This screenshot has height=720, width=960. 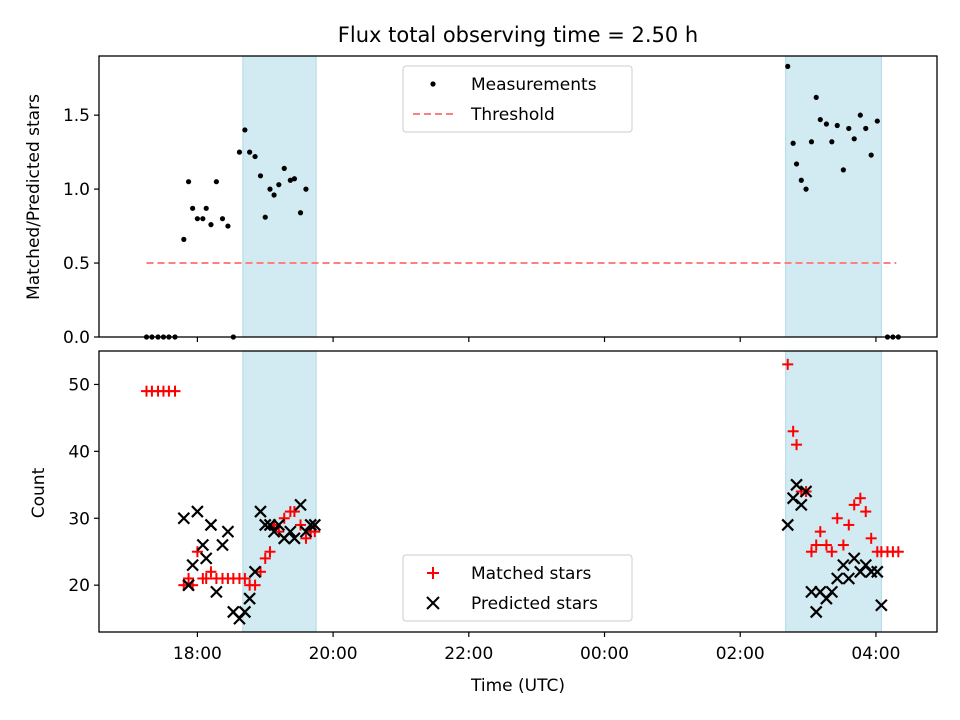 What do you see at coordinates (534, 604) in the screenshot?
I see `legend-predicted-label: Predicted stars` at bounding box center [534, 604].